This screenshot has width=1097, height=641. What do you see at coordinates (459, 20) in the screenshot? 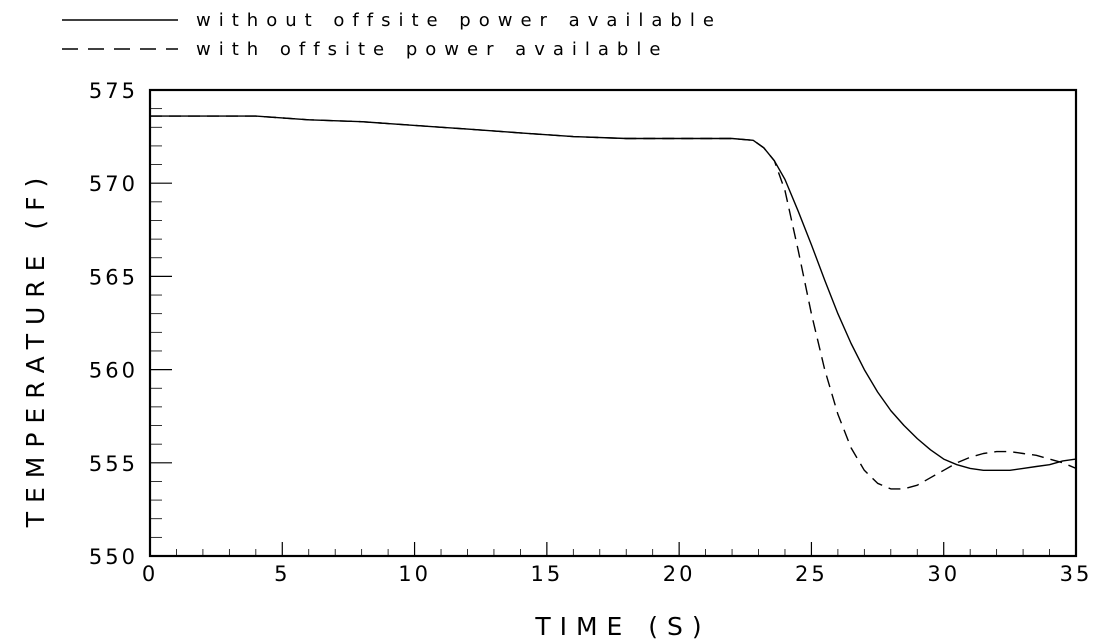
I see `legend-label: without offsite power available` at bounding box center [459, 20].